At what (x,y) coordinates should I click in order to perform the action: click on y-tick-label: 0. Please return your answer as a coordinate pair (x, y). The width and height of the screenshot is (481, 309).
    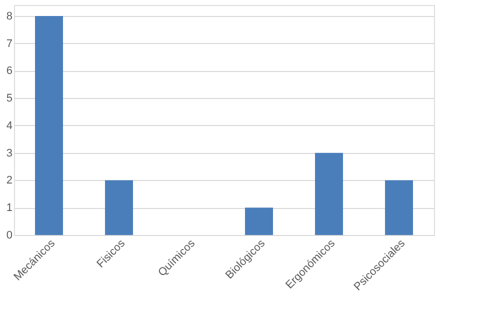
    Looking at the image, I should click on (9, 236).